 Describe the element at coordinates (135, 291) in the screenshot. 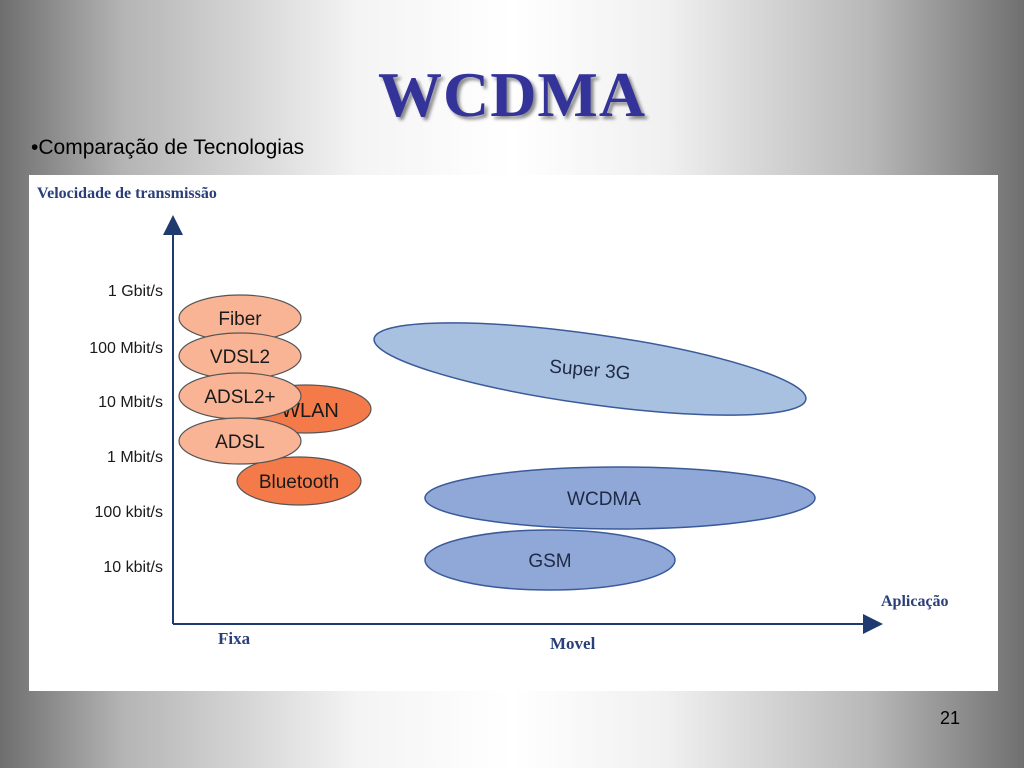

I see `speed-label: 1 Gbit/s` at that location.